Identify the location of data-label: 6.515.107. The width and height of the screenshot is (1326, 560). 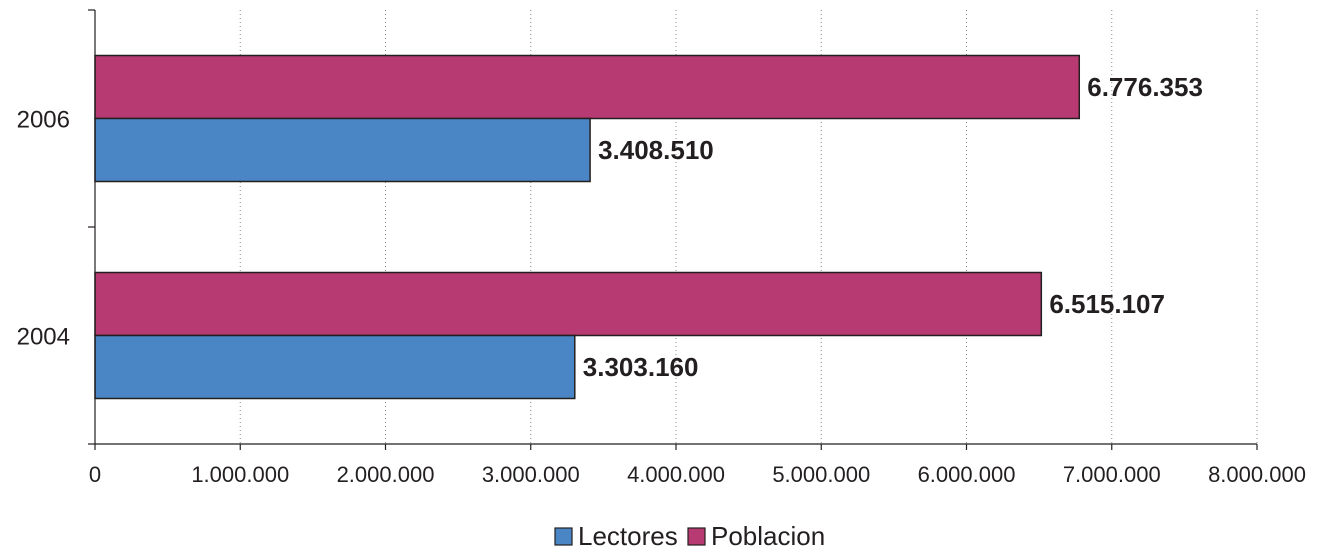
(1107, 304).